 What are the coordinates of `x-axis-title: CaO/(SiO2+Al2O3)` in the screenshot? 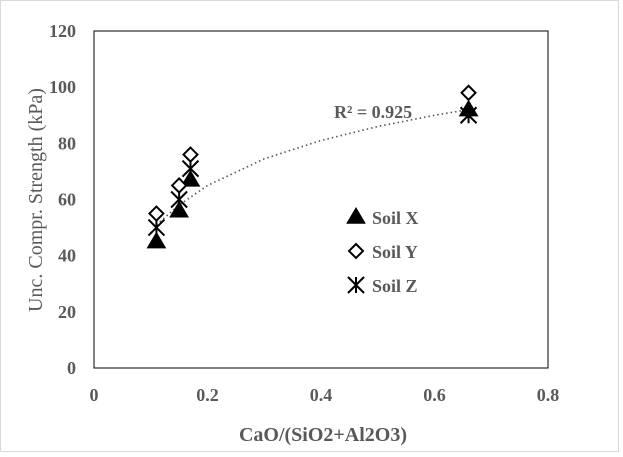 It's located at (323, 435).